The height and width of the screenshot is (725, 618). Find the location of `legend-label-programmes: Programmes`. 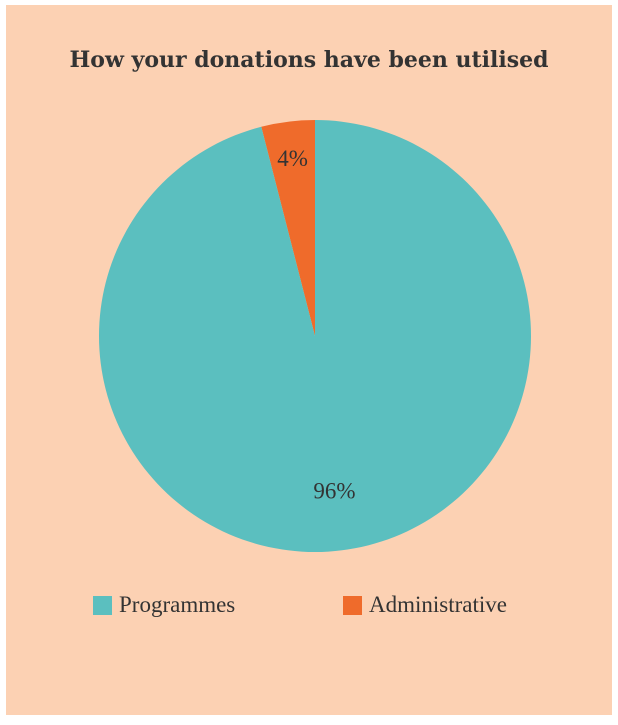

legend-label-programmes: Programmes is located at coordinates (177, 604).